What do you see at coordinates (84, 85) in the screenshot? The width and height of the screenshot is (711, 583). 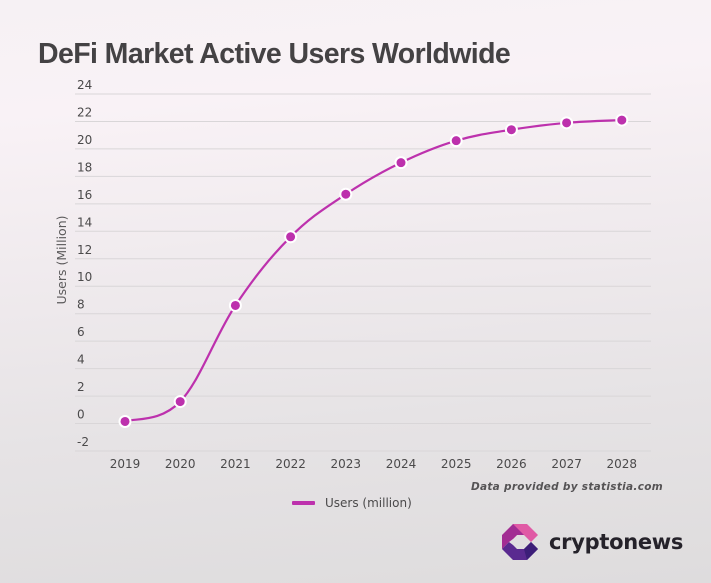 I see `y-tick-label: 24` at bounding box center [84, 85].